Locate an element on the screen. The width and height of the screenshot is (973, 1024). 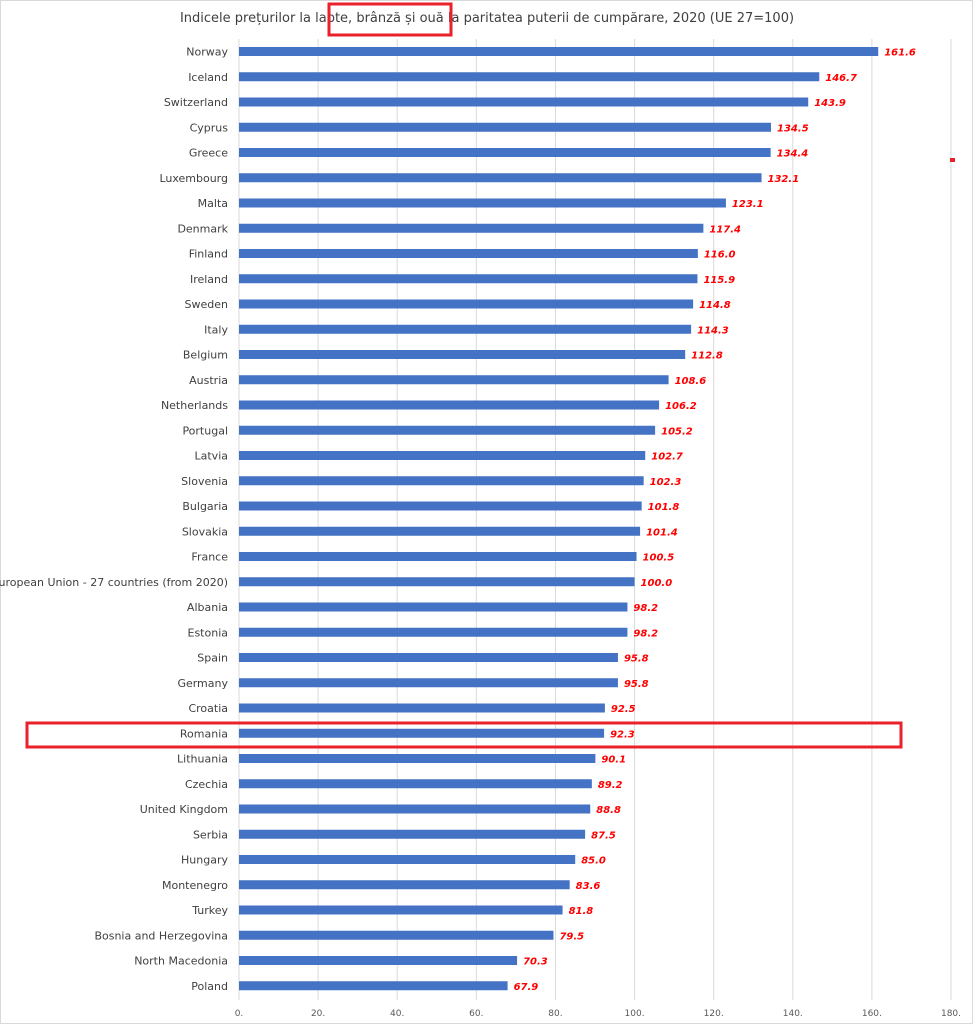
value-label: 87.5 is located at coordinates (603, 835).